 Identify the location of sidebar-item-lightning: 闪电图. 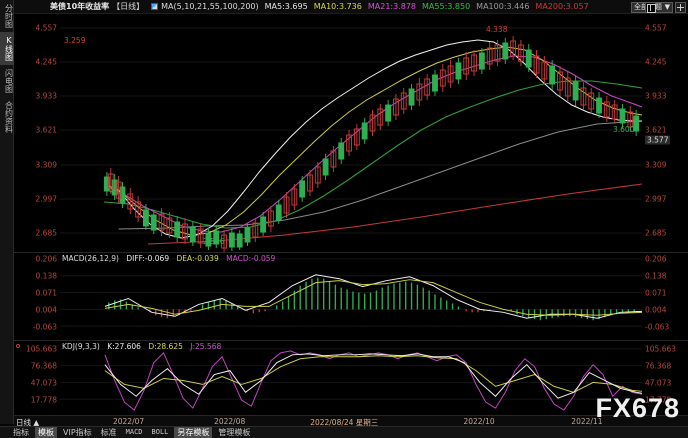
(9, 81).